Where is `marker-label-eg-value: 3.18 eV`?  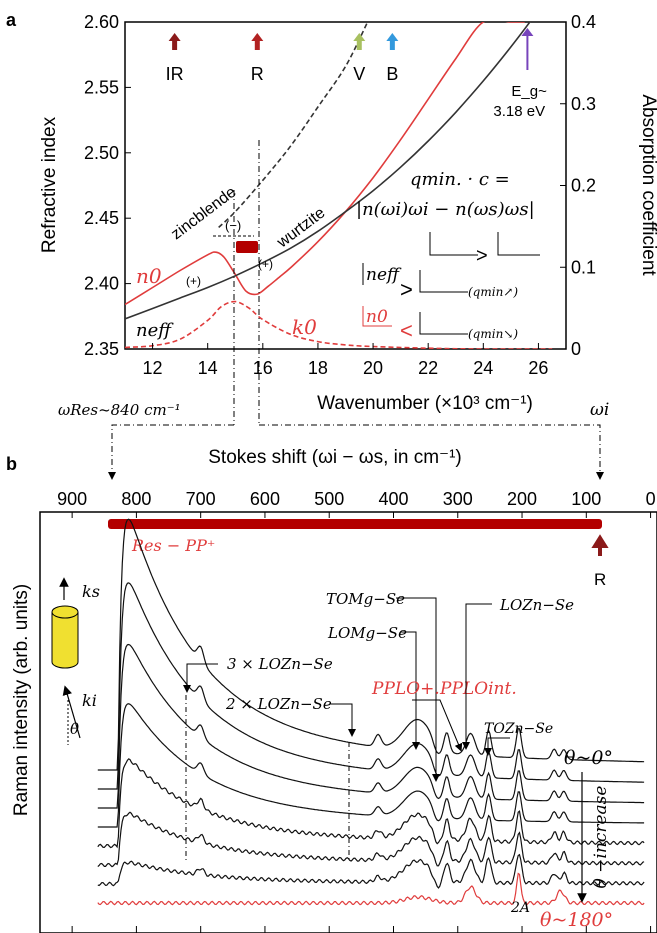 marker-label-eg-value: 3.18 eV is located at coordinates (519, 111).